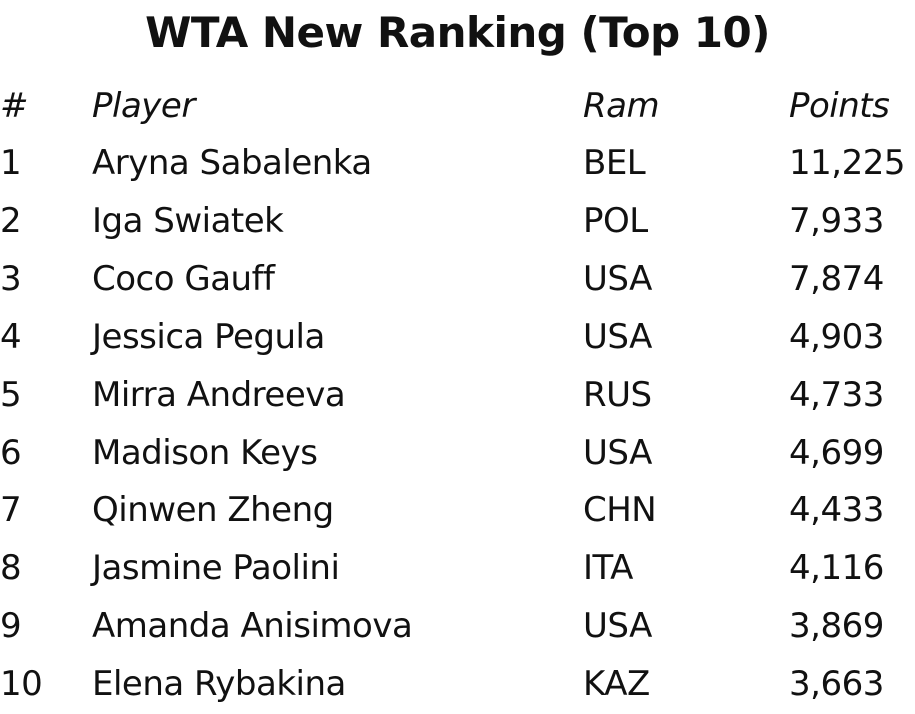  Describe the element at coordinates (14, 106) in the screenshot. I see `header-rank: #` at that location.